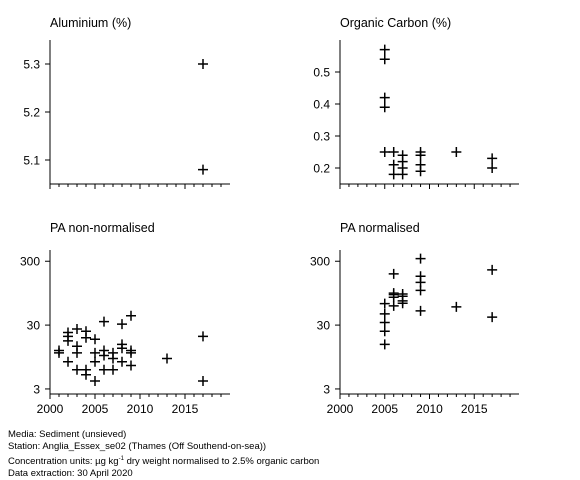 Image resolution: width=580 pixels, height=480 pixels. Describe the element at coordinates (109, 462) in the screenshot. I see `footer-units-g: g kg` at that location.